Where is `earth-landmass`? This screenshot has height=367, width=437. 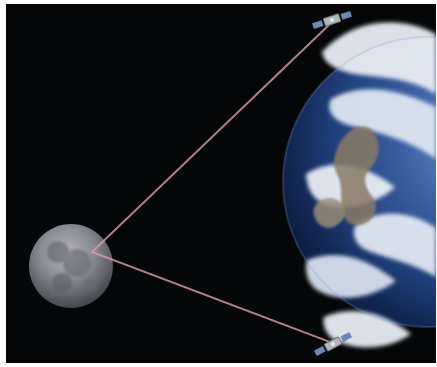 earth-landmass is located at coordinates (346, 177).